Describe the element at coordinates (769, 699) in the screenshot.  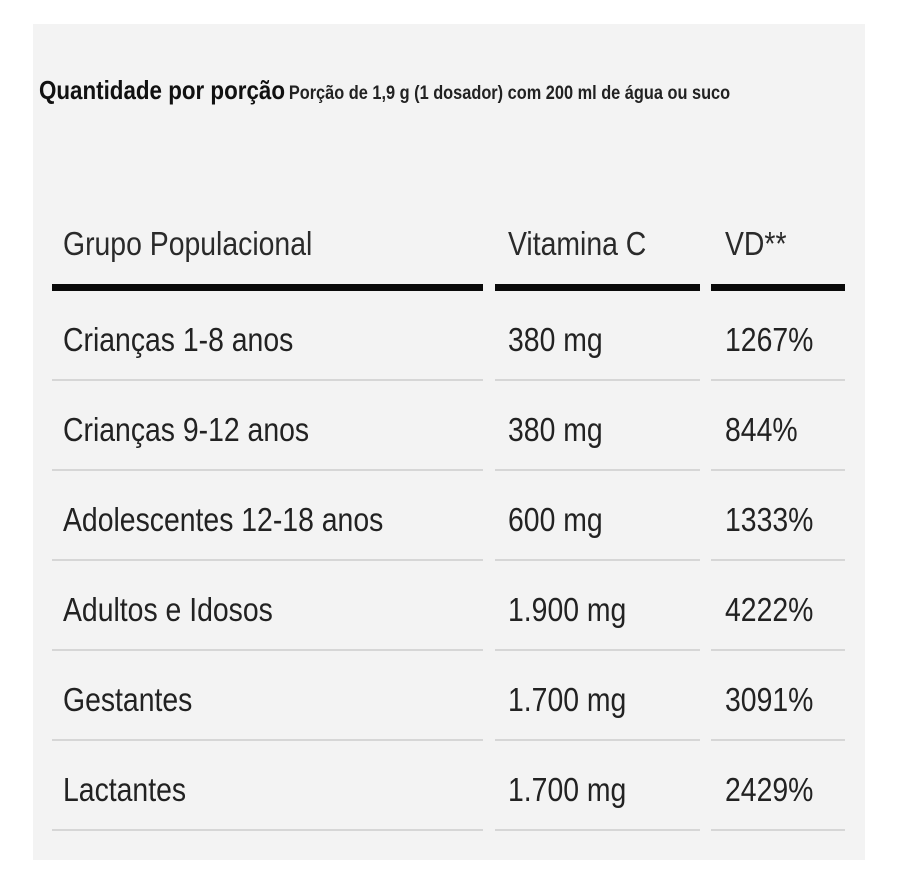
I see `row-vd-cell: 3091%` at that location.